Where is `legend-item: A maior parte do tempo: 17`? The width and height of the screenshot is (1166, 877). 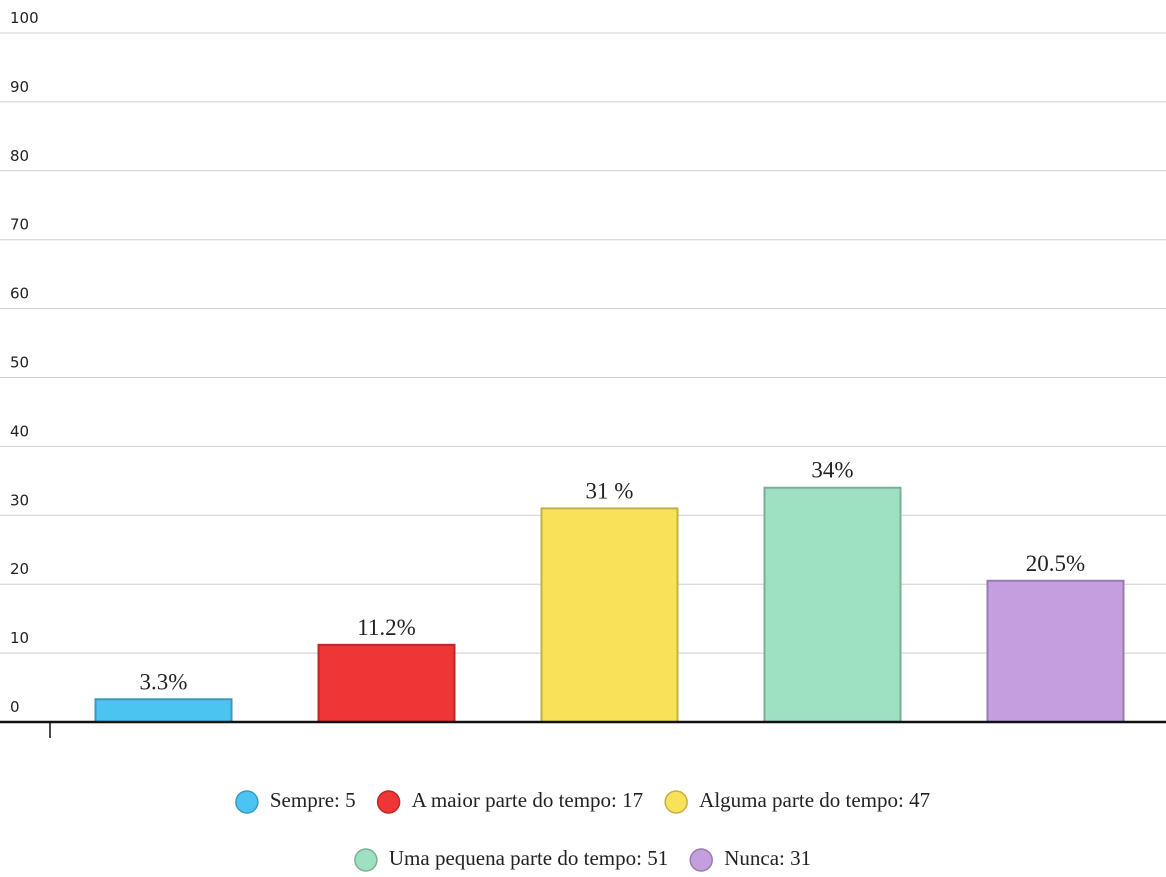 legend-item: A maior parte do tempo: 17 is located at coordinates (510, 801).